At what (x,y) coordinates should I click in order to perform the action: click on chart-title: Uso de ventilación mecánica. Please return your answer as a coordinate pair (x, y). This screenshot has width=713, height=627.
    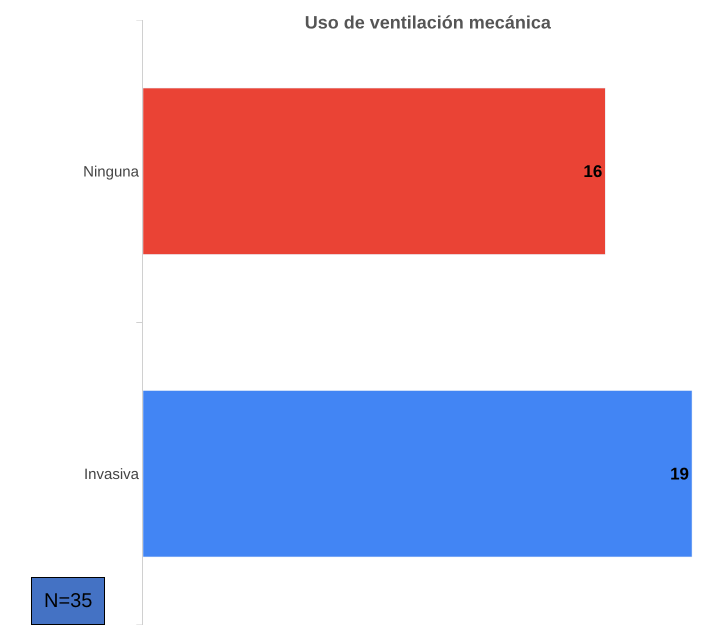
    Looking at the image, I should click on (428, 22).